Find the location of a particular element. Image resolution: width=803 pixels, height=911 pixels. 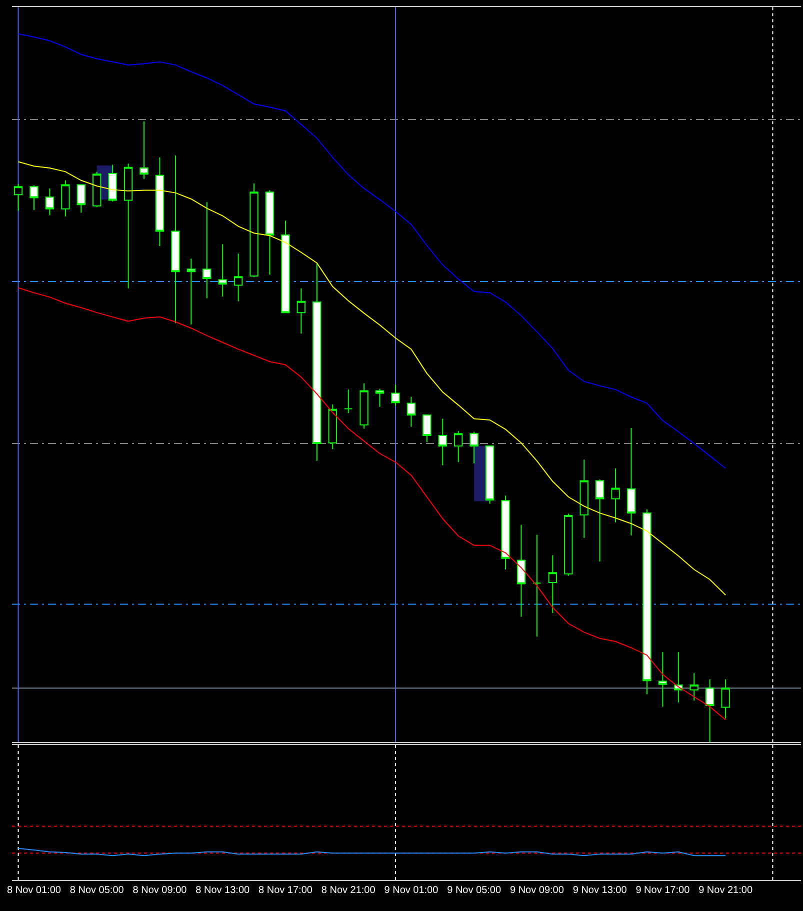

x-tick-label: 9 Nov 17:00 is located at coordinates (663, 890).